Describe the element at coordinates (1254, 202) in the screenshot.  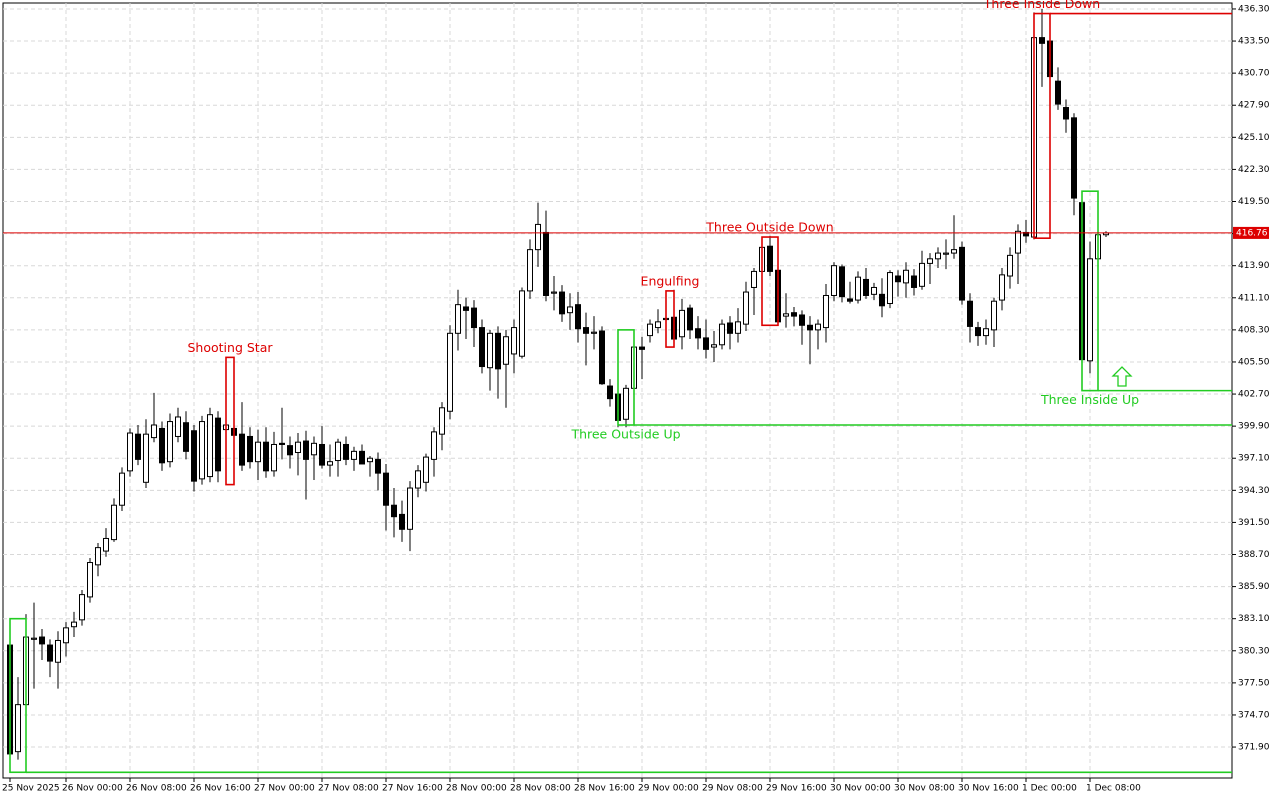
I see `y-tick-label: 419.50` at that location.